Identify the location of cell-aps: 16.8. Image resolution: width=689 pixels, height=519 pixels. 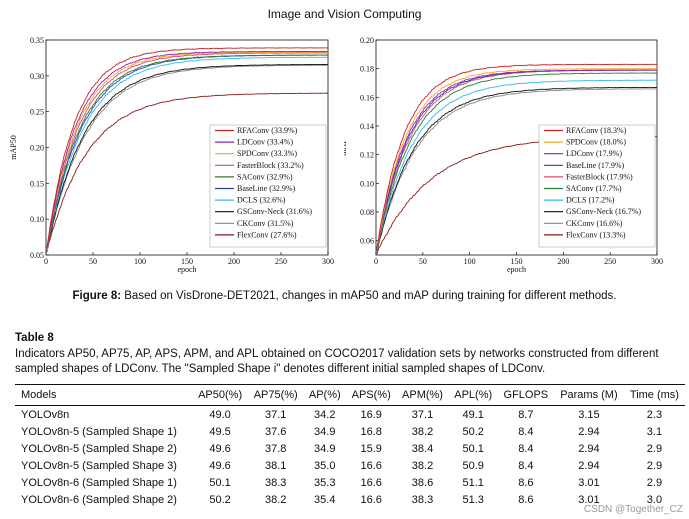
(371, 431).